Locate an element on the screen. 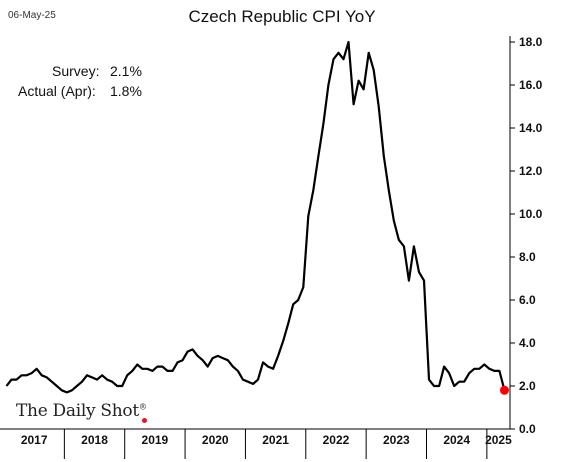 The height and width of the screenshot is (462, 564). brand-mark: ® is located at coordinates (142, 407).